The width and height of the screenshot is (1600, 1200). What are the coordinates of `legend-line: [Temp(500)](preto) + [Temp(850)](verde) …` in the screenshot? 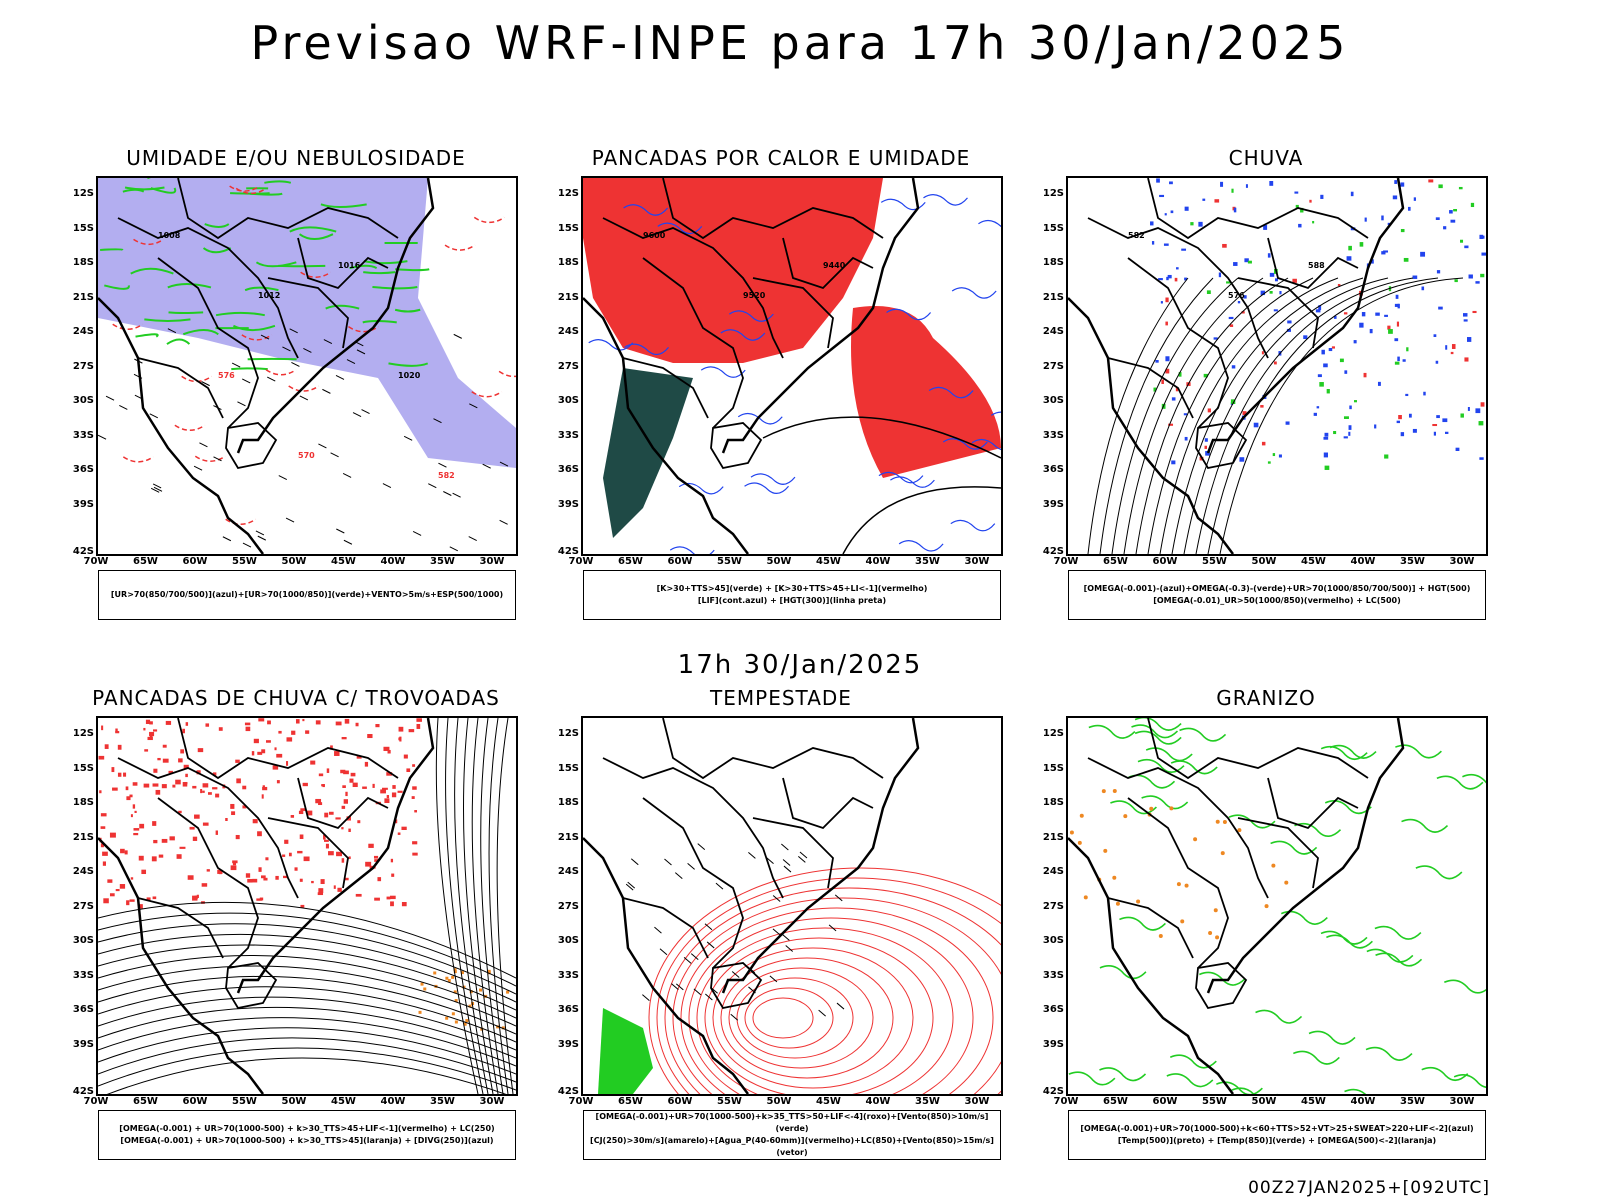 It's located at (1277, 1140).